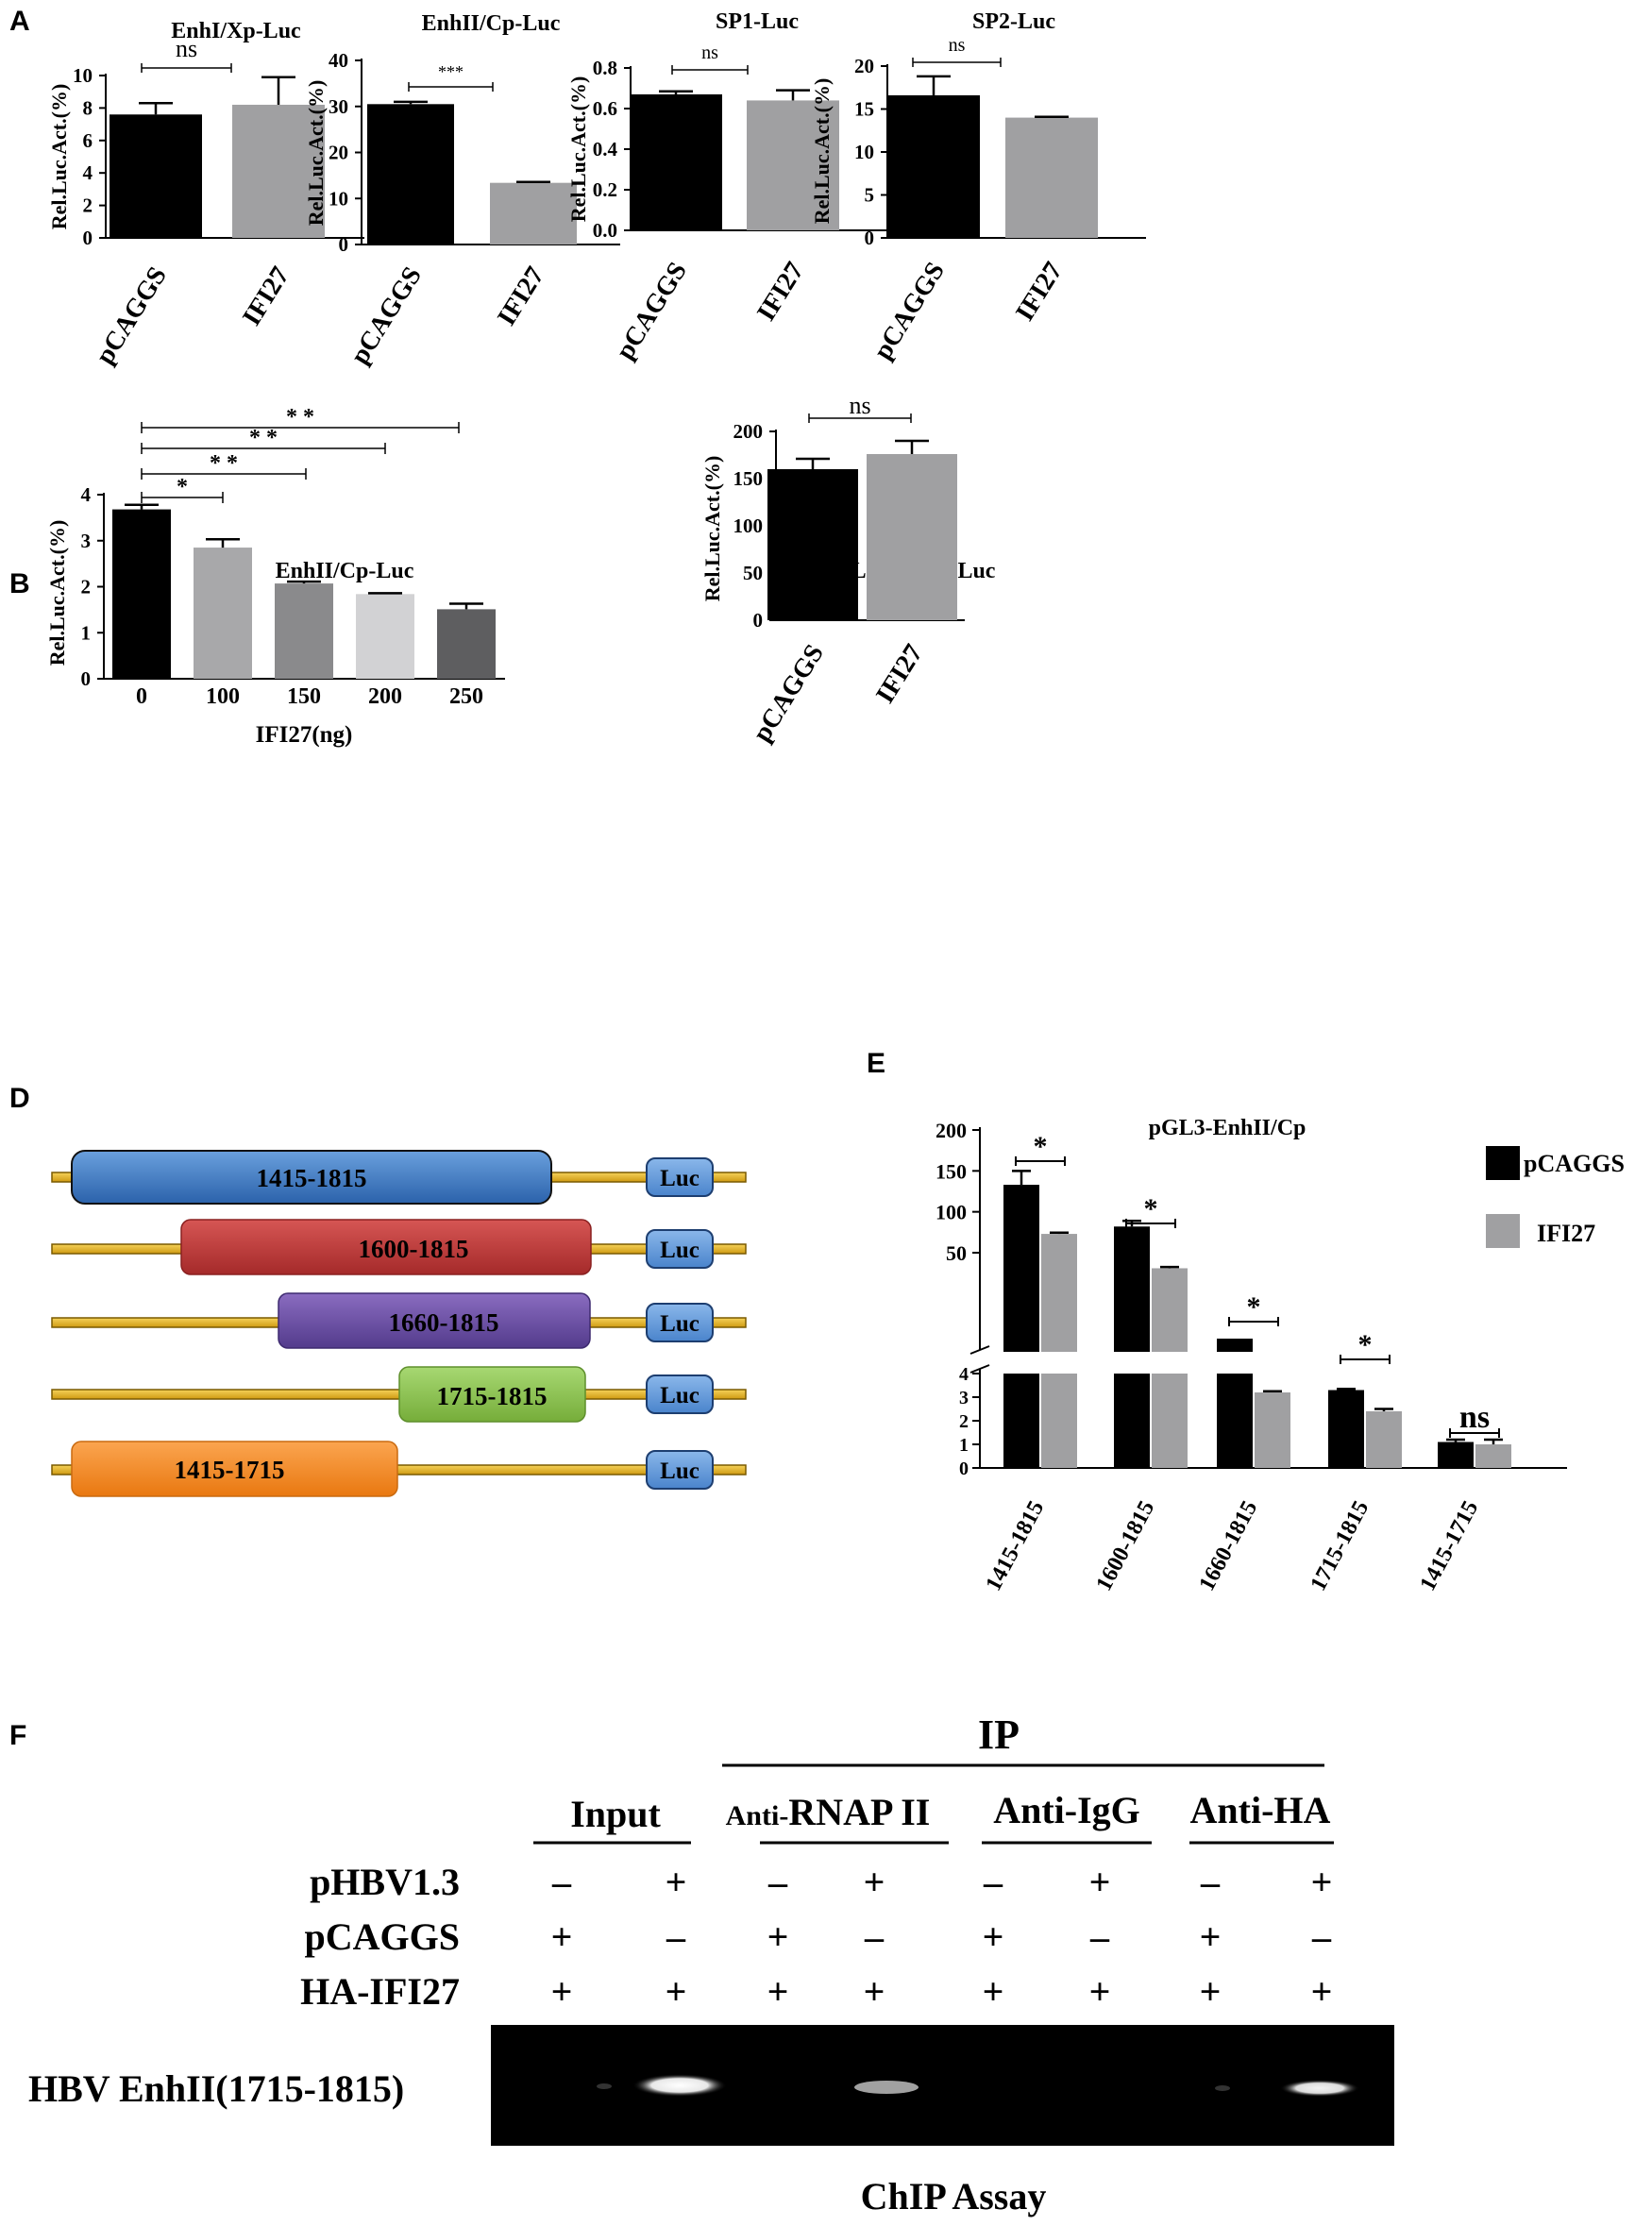 The height and width of the screenshot is (2226, 1652). Describe the element at coordinates (1016, 1546) in the screenshot. I see `x-tick-label: 1415-1815` at that location.